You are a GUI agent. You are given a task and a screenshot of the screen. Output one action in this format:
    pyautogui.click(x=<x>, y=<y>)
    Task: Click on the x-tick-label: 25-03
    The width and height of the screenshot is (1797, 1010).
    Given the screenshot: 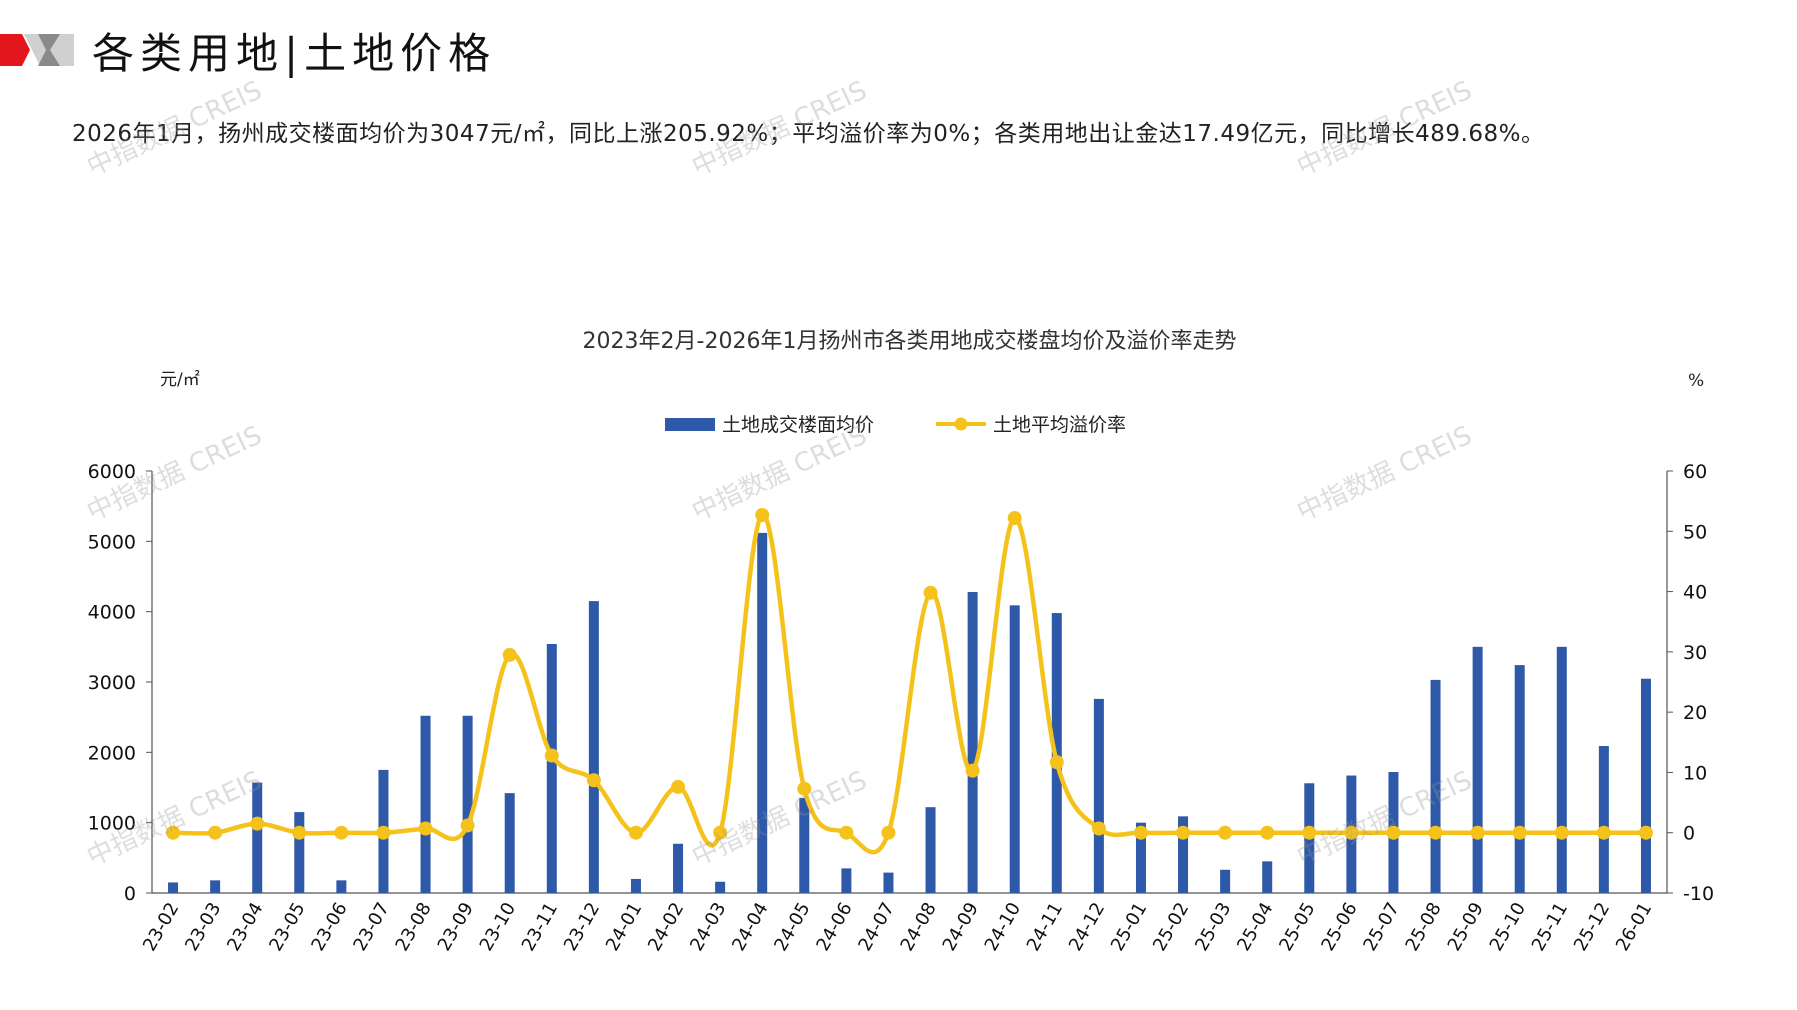 What is the action you would take?
    pyautogui.click(x=1213, y=927)
    